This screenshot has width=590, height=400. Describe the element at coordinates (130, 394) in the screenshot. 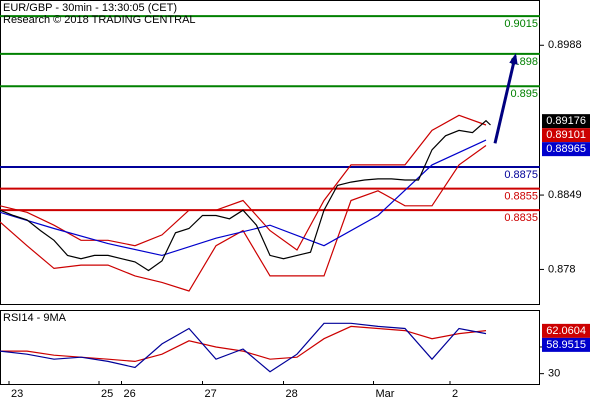

I see `x-tick-label: 26` at that location.